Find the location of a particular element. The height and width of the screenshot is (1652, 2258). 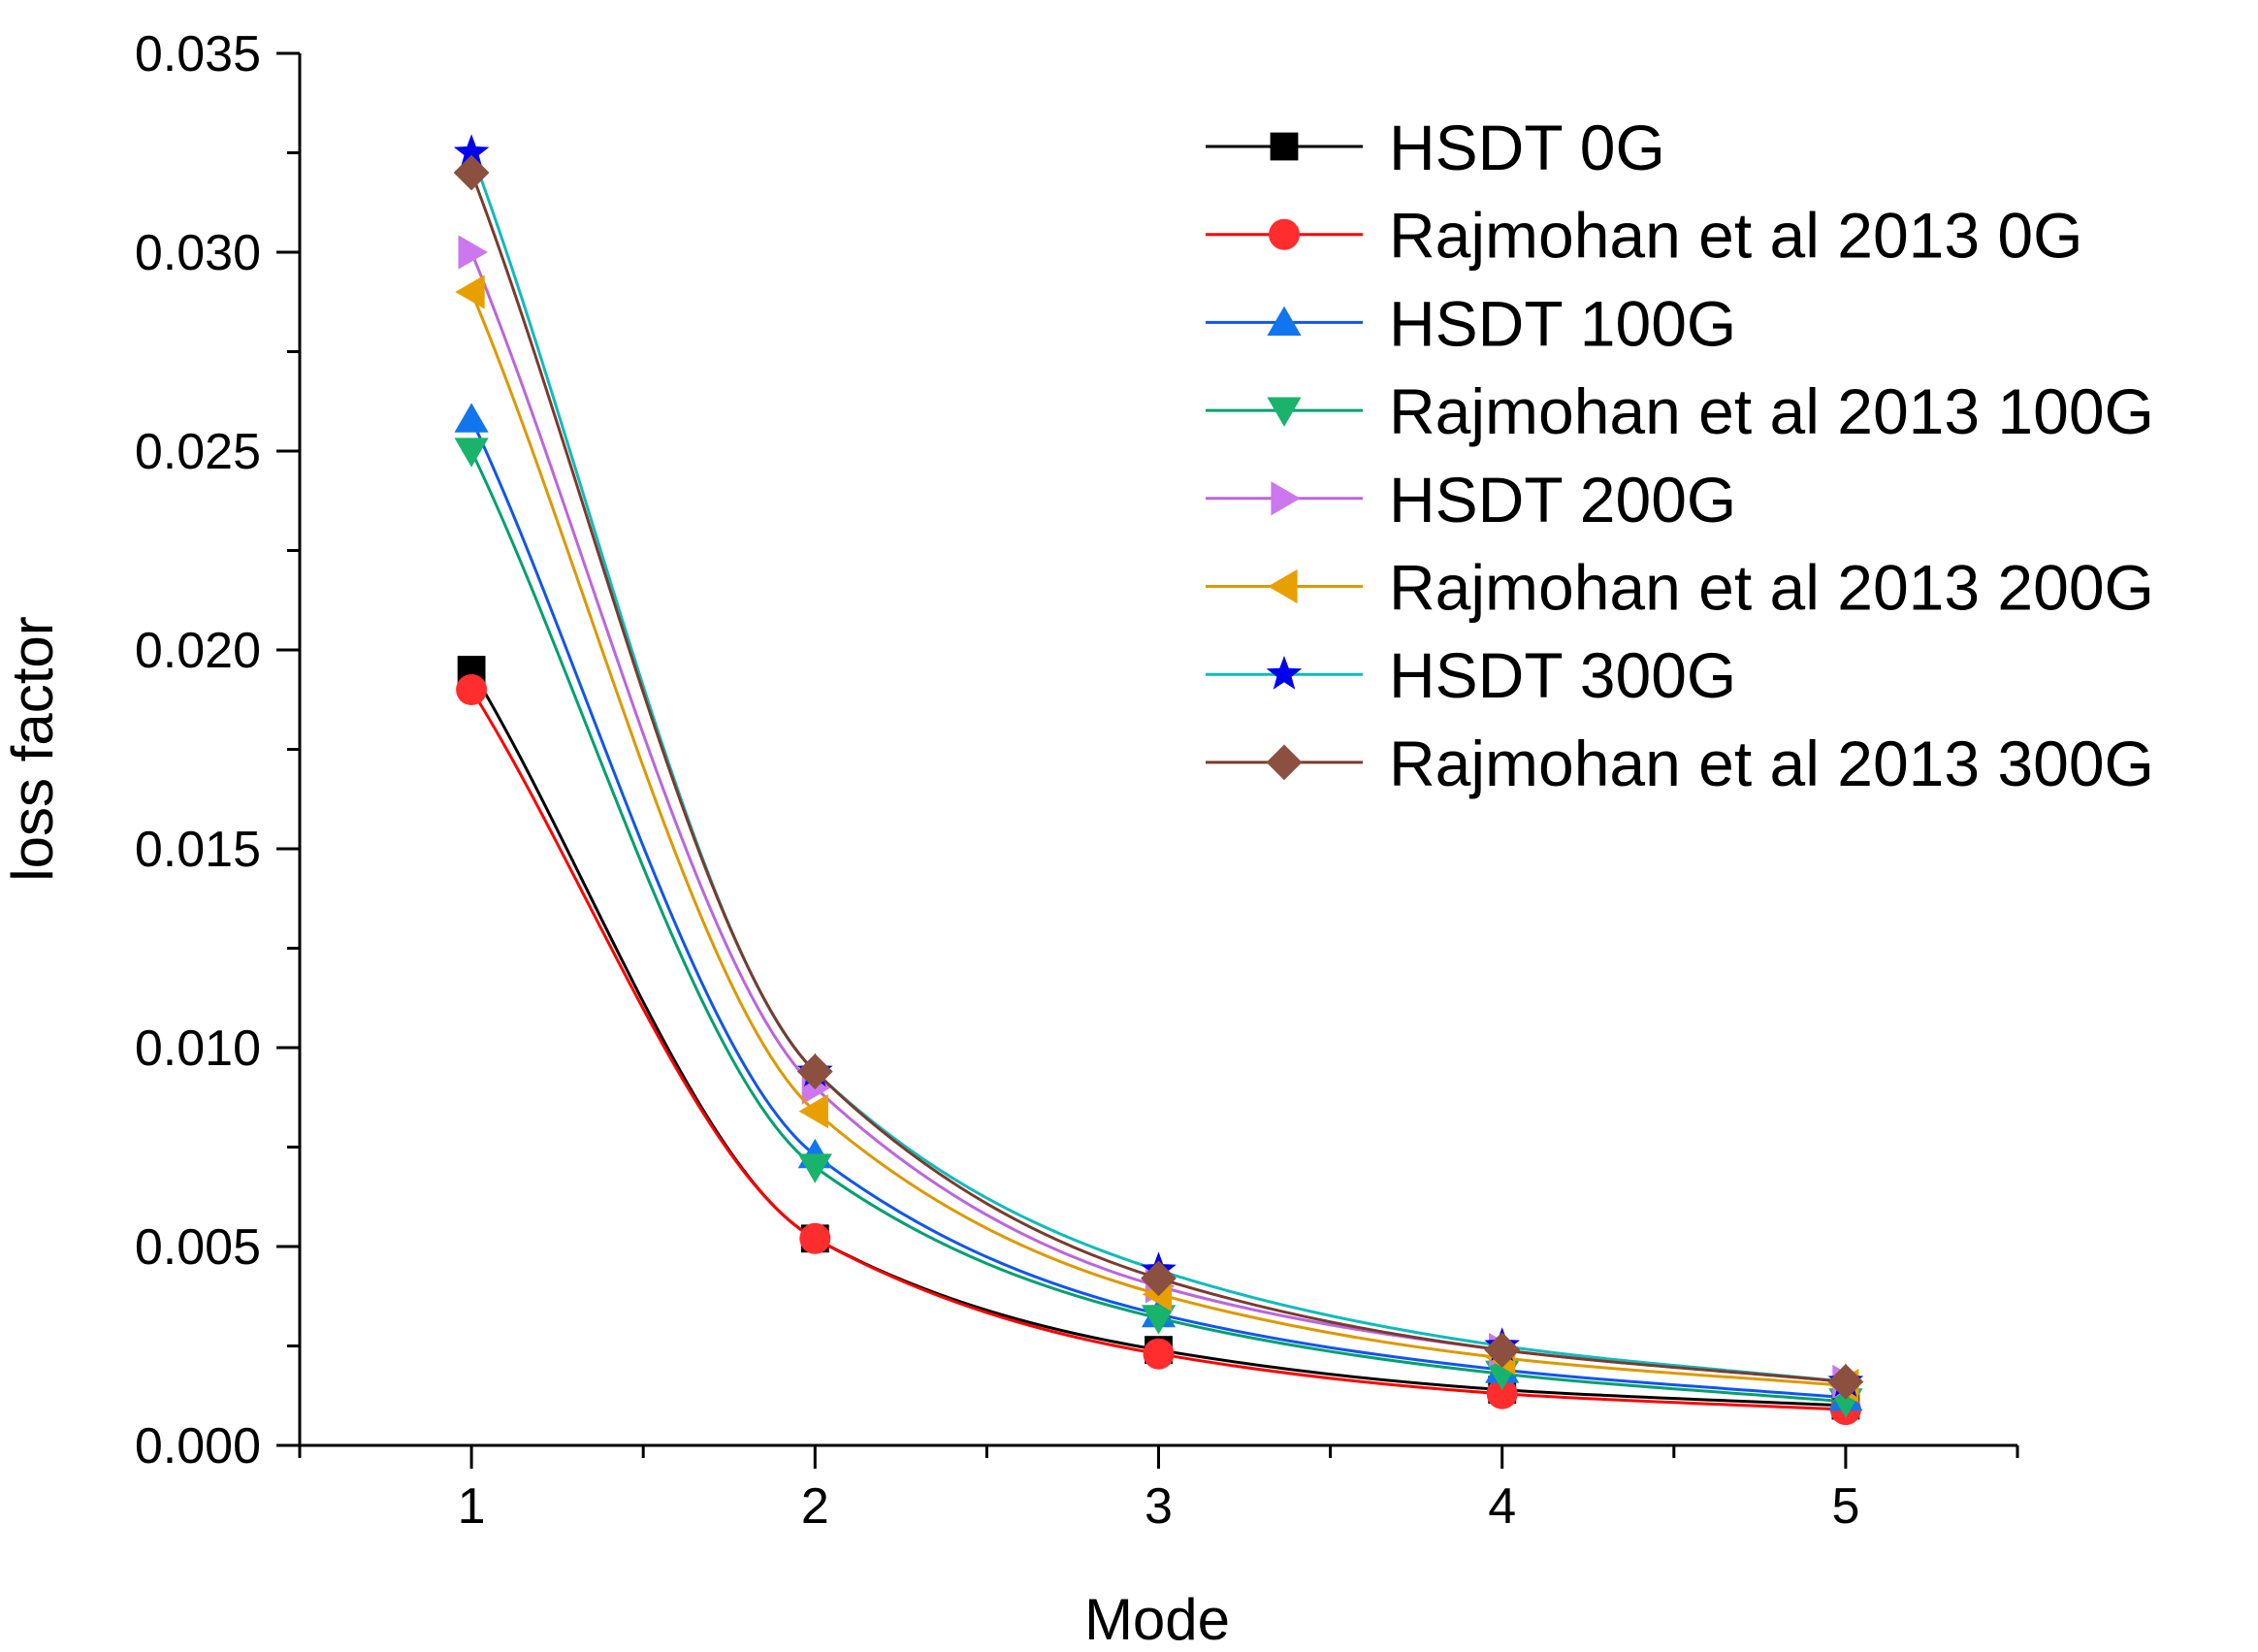

legend-label: HSDT 300G is located at coordinates (1562, 675).